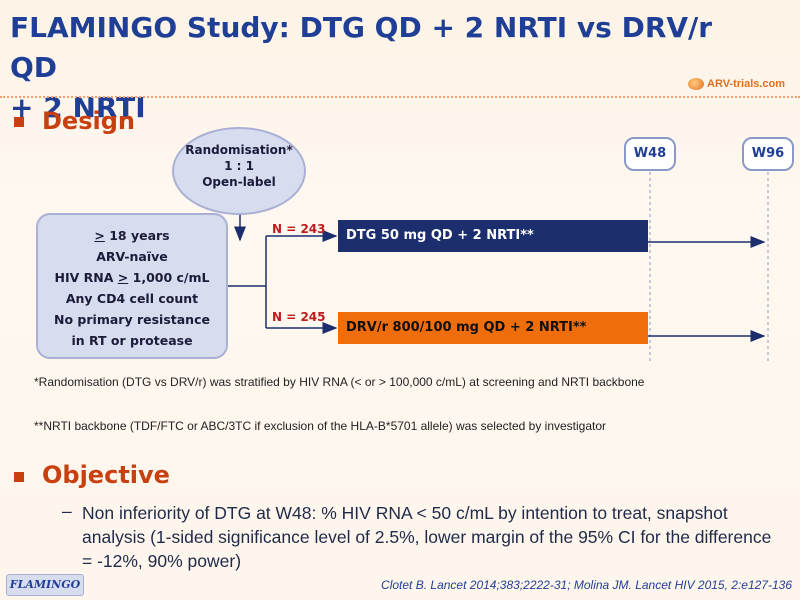 The image size is (800, 600). I want to click on criteria-resistance: No primary resistance, so click(132, 319).